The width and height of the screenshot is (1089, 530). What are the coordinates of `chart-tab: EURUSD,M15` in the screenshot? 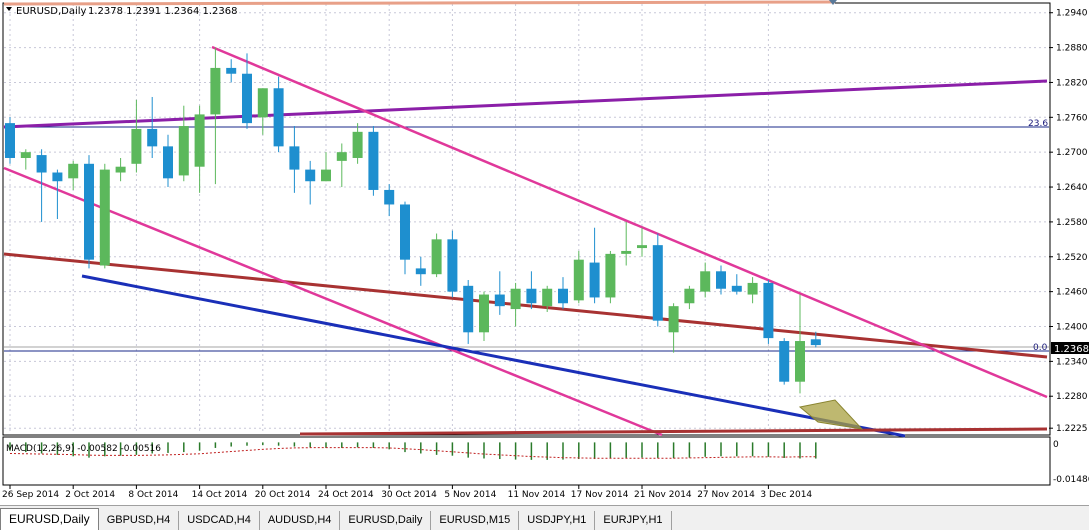 It's located at (475, 520).